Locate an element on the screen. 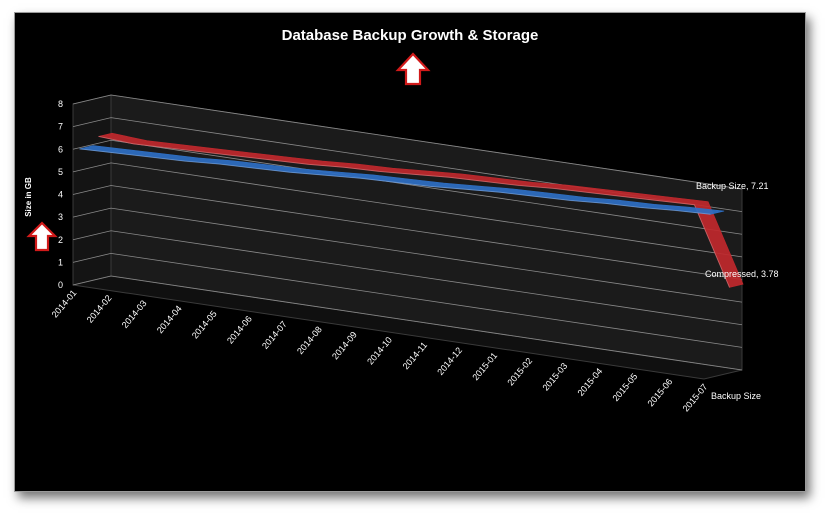  x-tick-label: 2015-07 is located at coordinates (695, 398).